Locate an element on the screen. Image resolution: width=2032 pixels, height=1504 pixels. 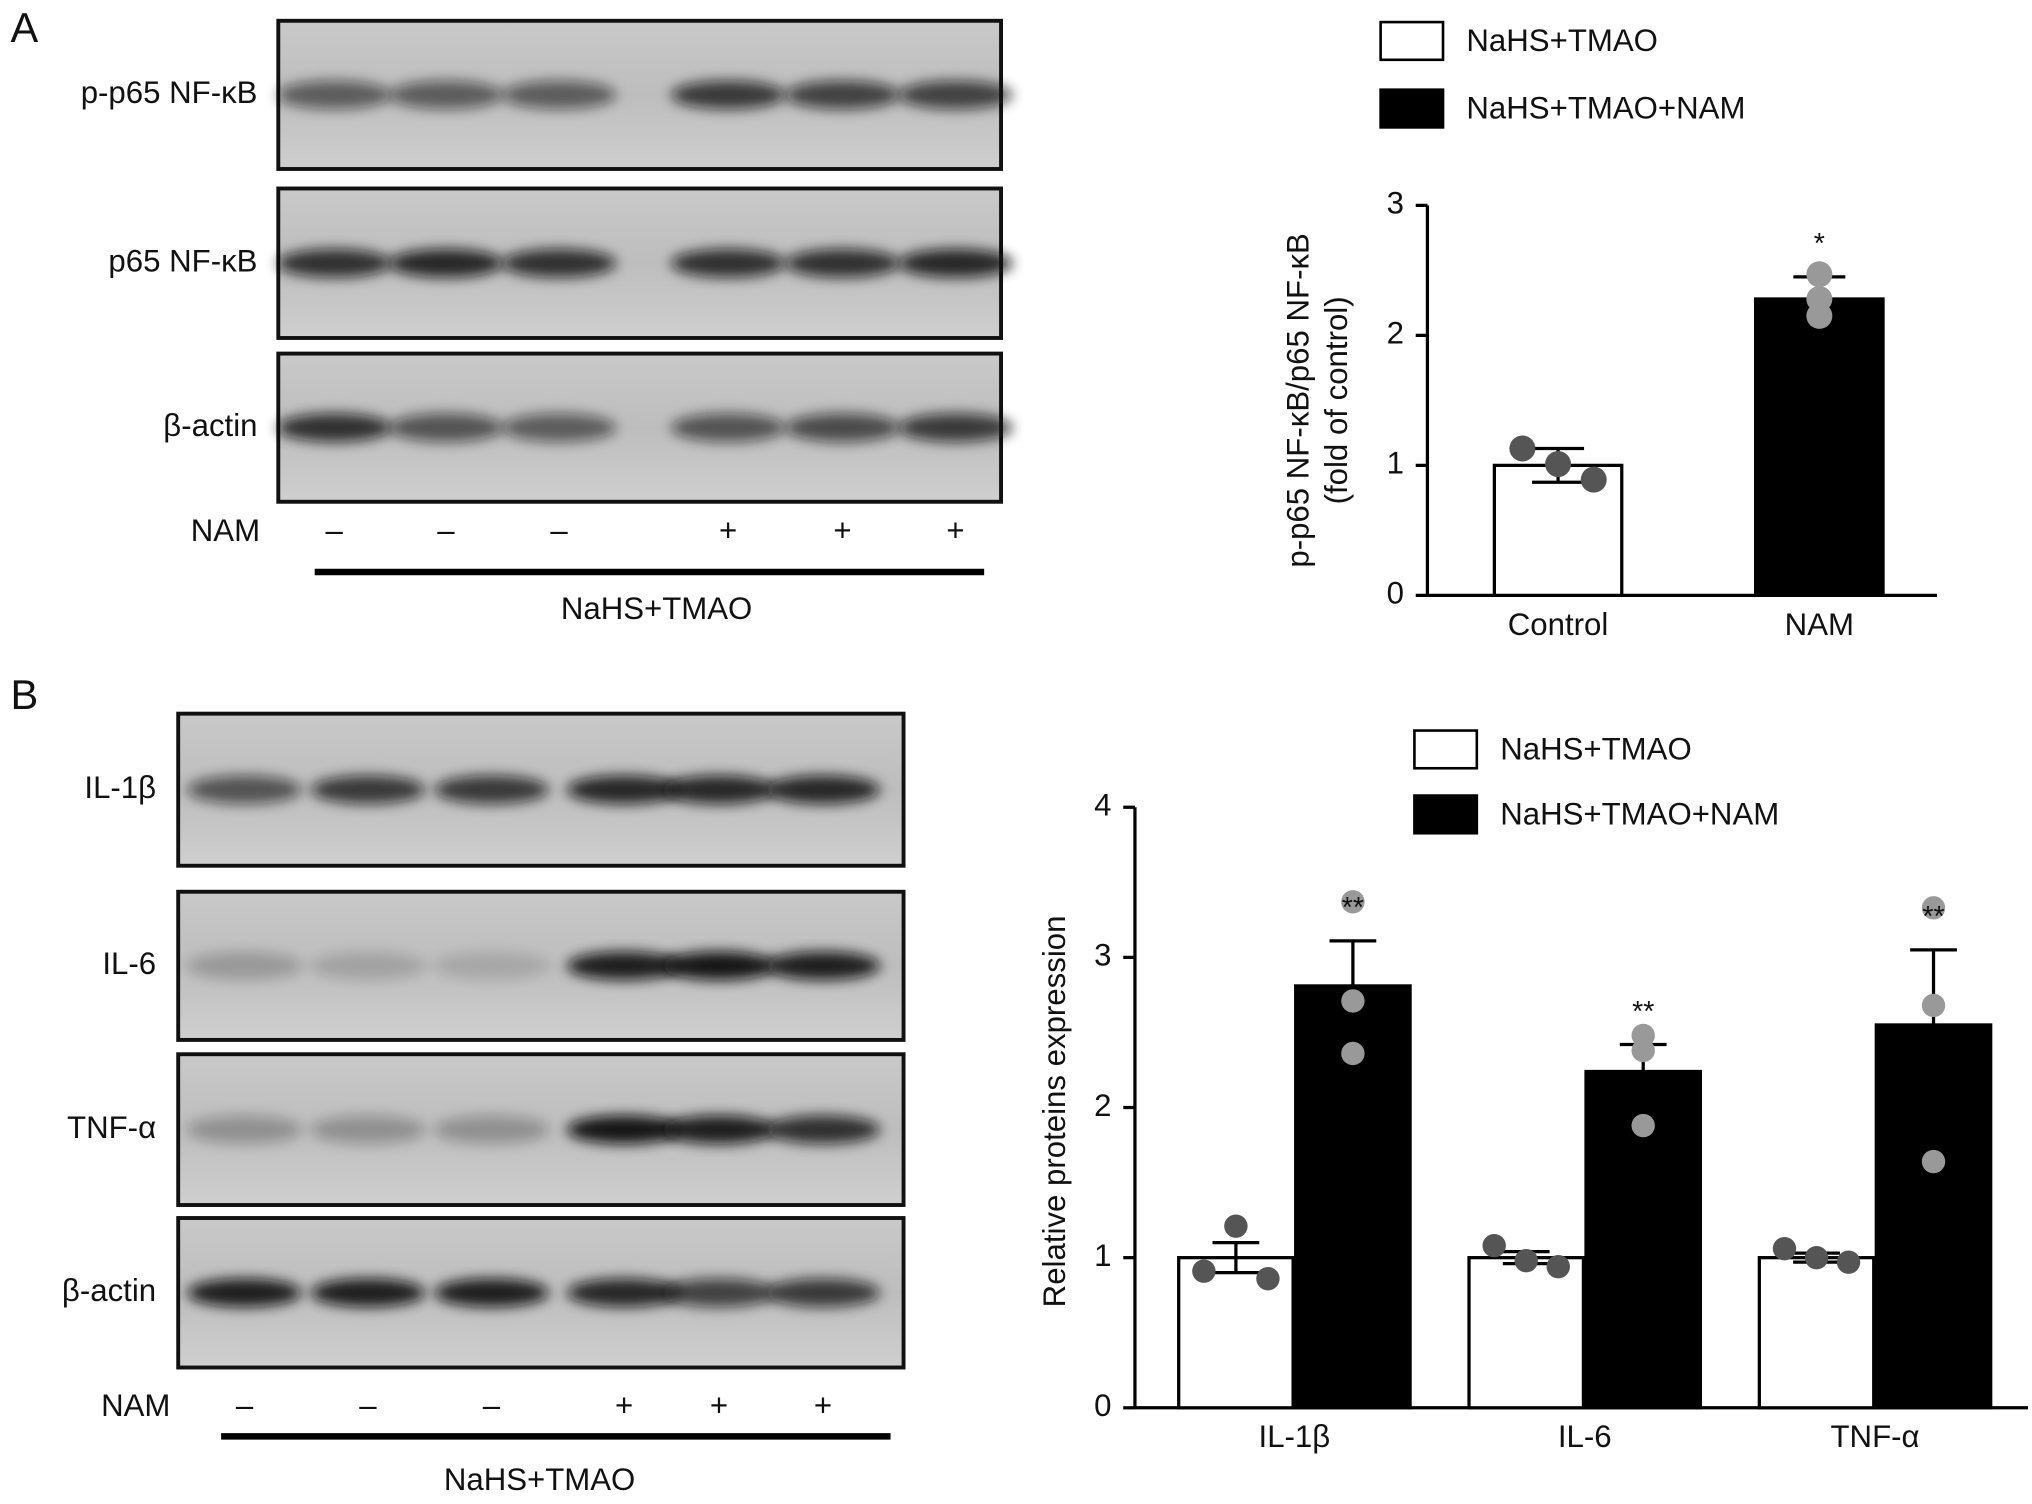
y-axis-label: p-p65 NF-κB/p65 NF-κB is located at coordinates (1297, 400).